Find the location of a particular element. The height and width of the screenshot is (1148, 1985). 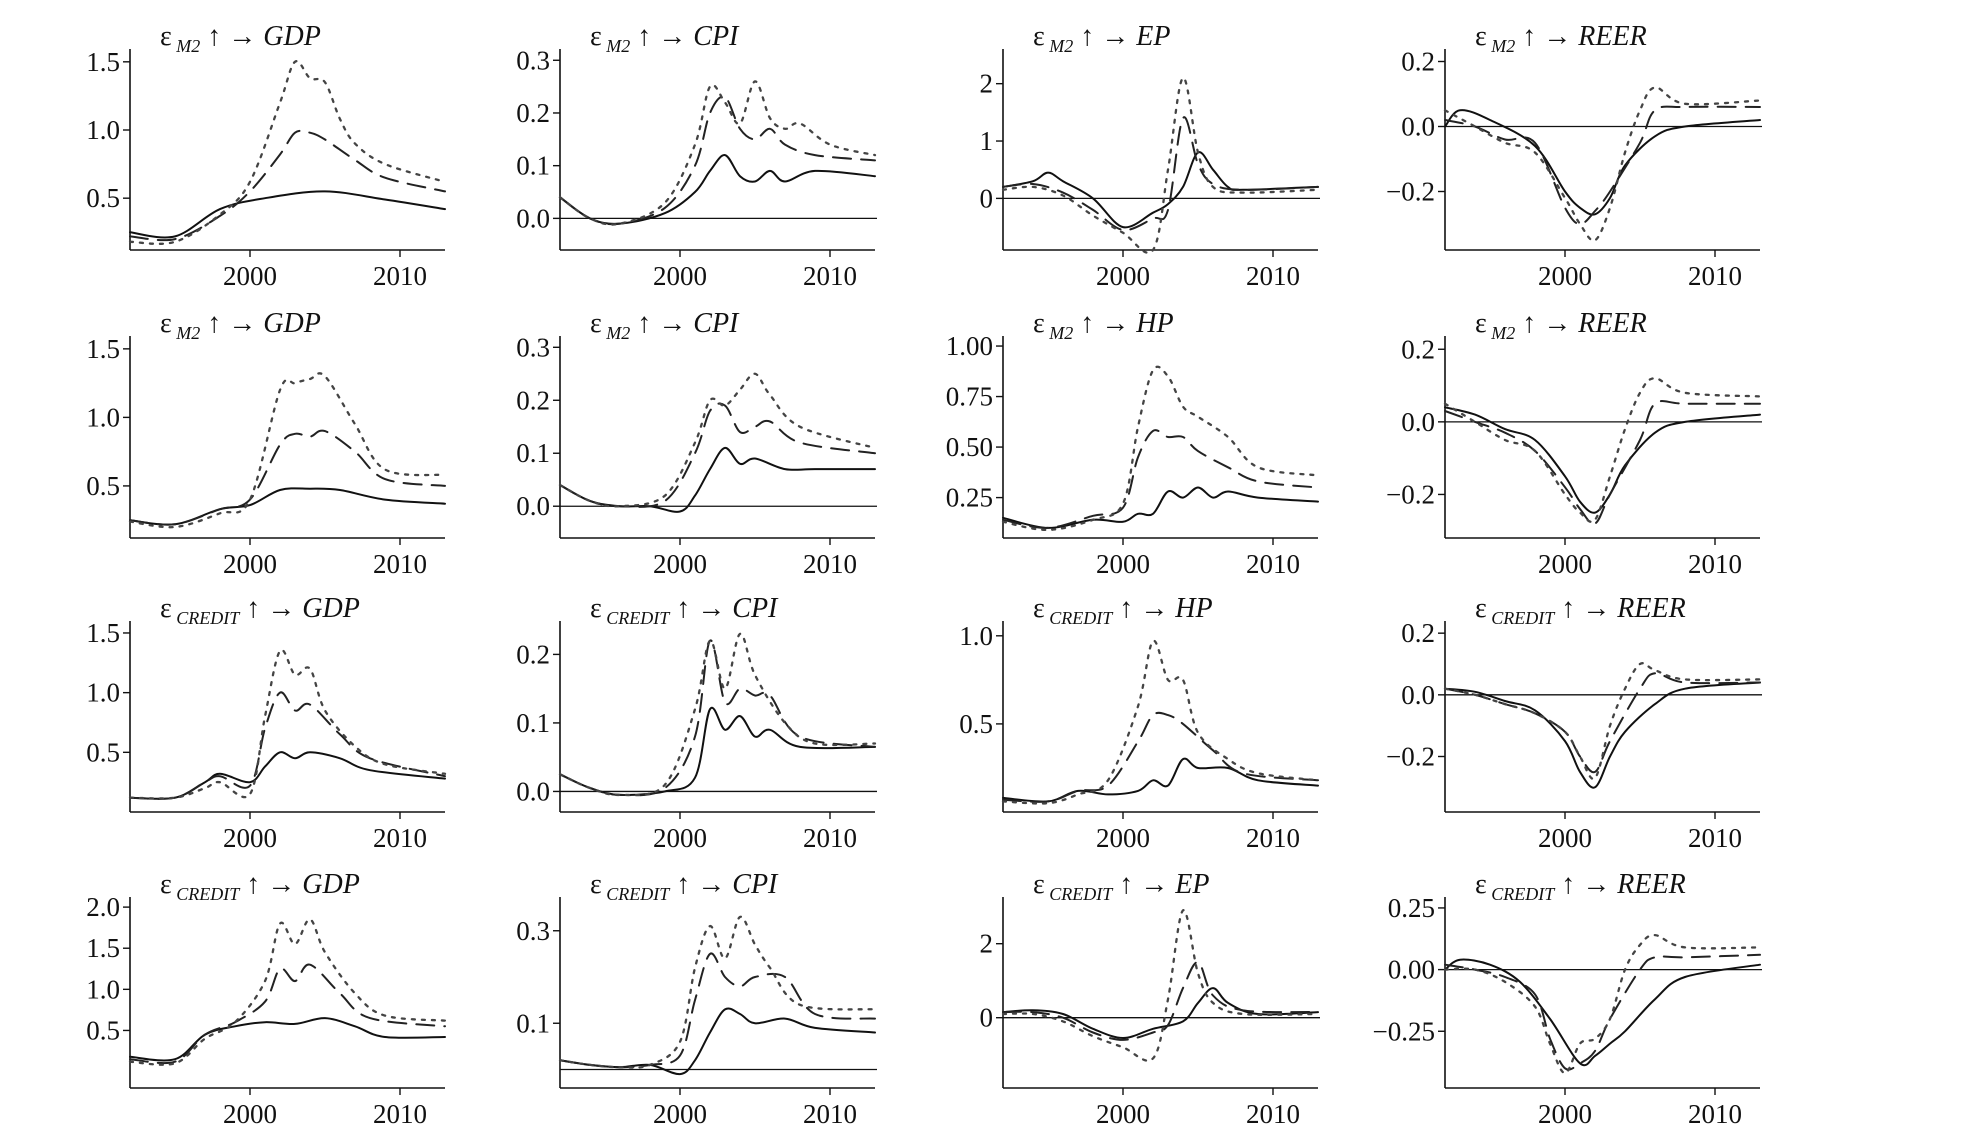

irf-panel: −0.2 0.0 0.2 2000 2010 ε CREDIT ↑ → REER is located at coordinates (1574, 723).